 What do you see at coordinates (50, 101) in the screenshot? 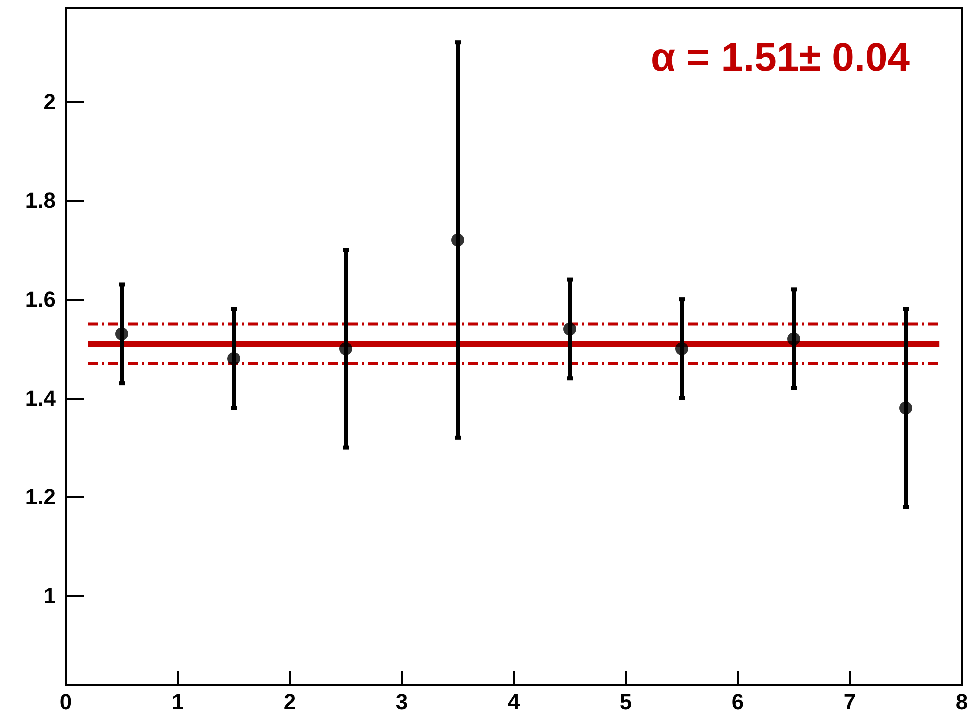
I see `y-tick-label: 2` at bounding box center [50, 101].